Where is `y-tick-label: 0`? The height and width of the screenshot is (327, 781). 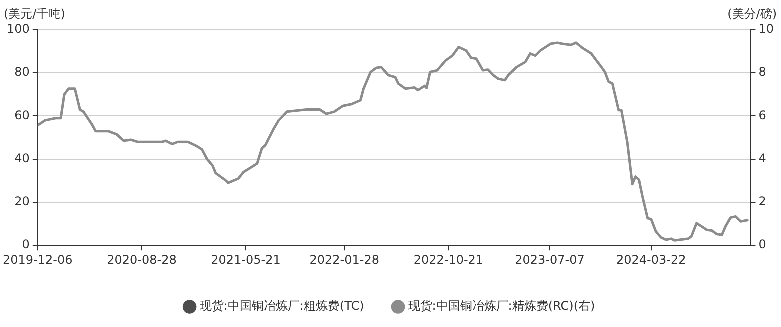 y-tick-label: 0 is located at coordinates (26, 245).